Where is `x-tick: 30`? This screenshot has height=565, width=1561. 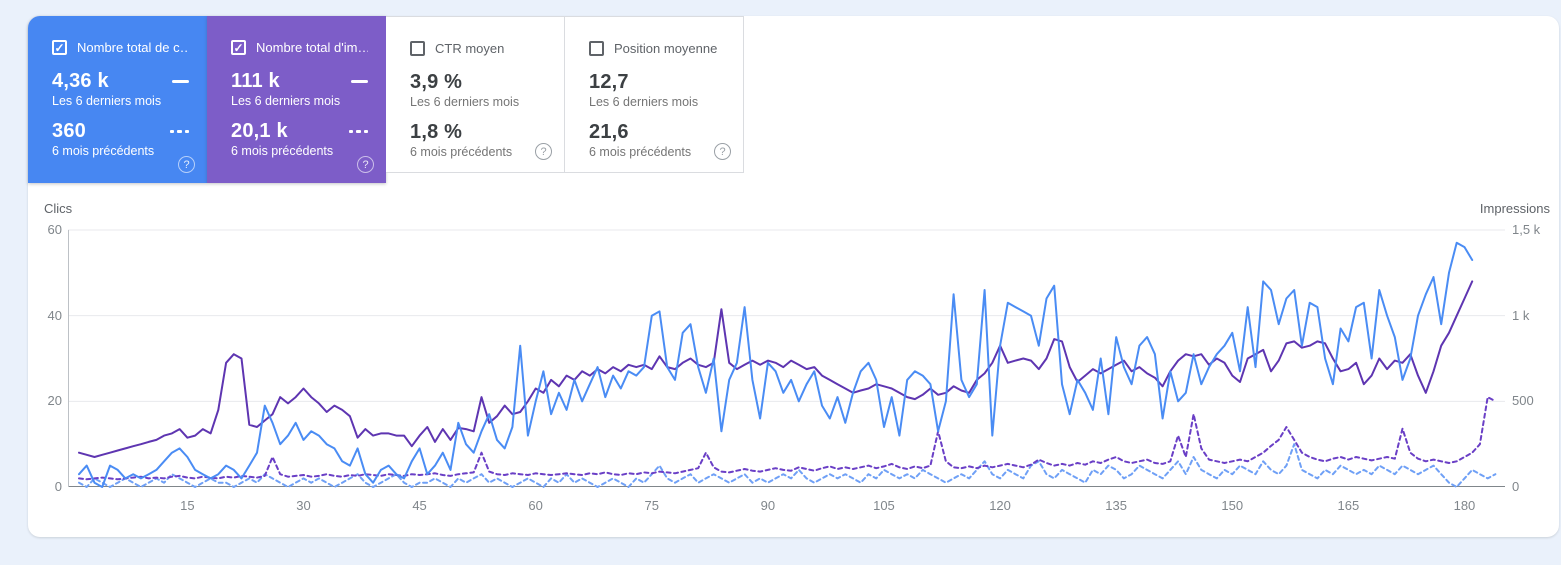
x-tick: 30 is located at coordinates (303, 505).